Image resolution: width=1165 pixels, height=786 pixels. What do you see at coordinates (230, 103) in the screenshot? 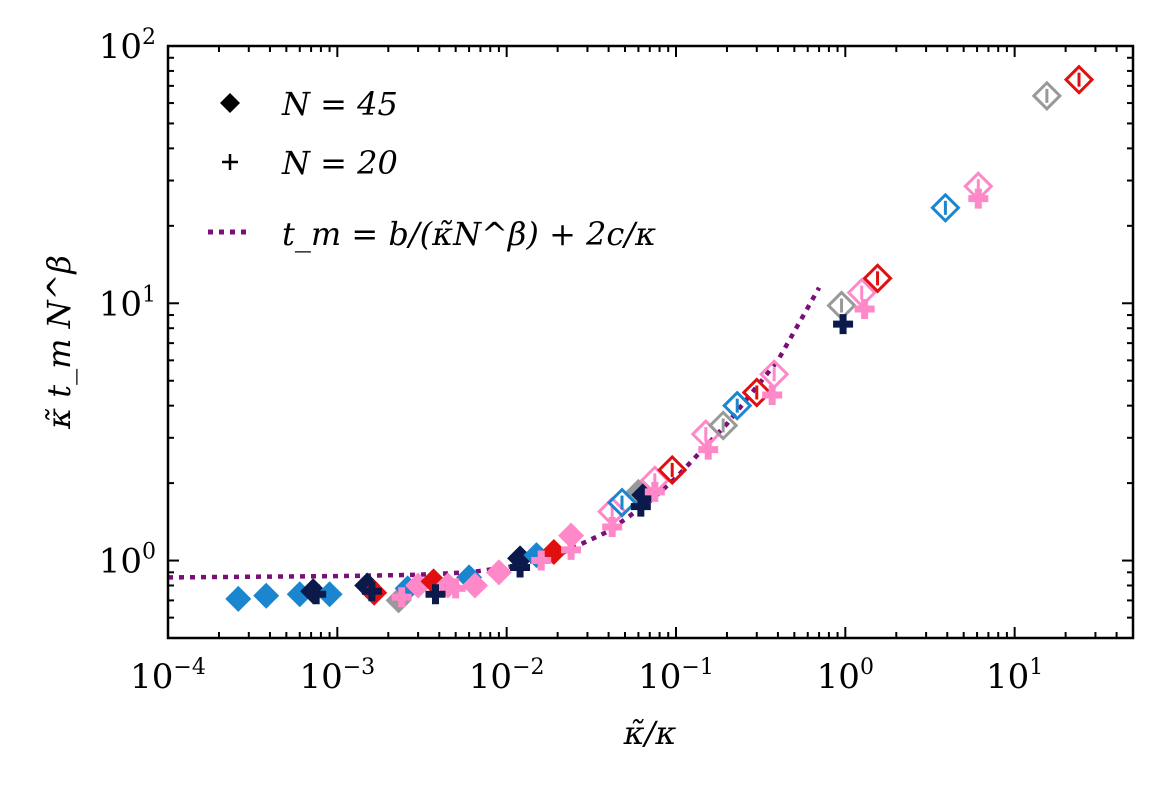
I see `legend-marker-diamond` at bounding box center [230, 103].